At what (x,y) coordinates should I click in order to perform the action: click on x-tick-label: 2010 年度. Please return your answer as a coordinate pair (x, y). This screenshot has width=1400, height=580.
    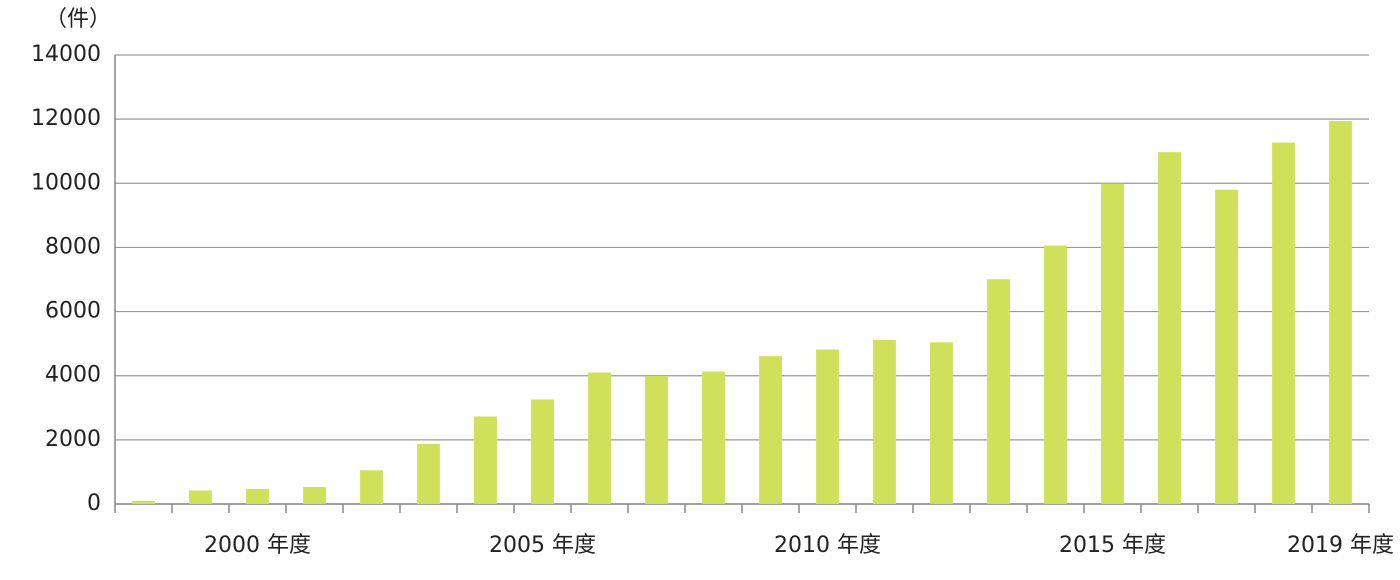
    Looking at the image, I should click on (827, 545).